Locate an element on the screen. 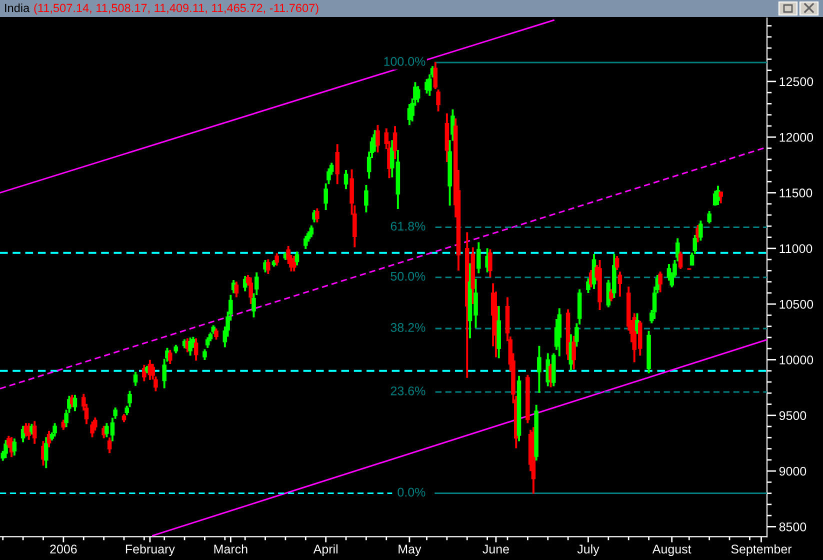 The width and height of the screenshot is (823, 560). series-label: 38.2% is located at coordinates (408, 327).